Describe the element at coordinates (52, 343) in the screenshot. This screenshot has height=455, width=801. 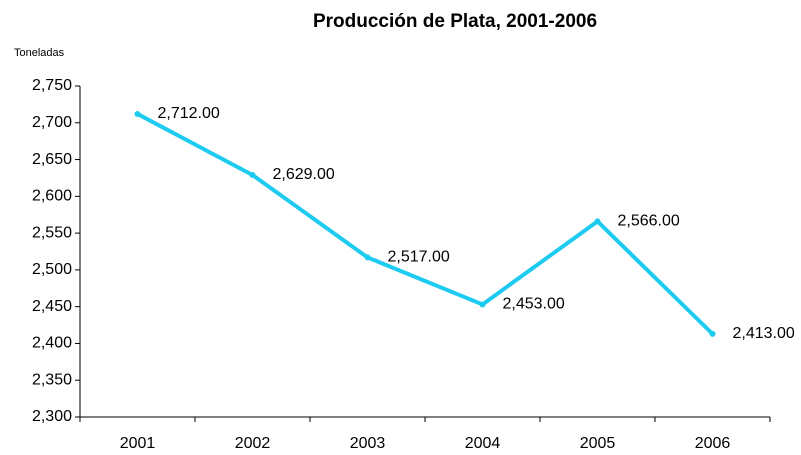
I see `y-tick-label: 2,400` at that location.